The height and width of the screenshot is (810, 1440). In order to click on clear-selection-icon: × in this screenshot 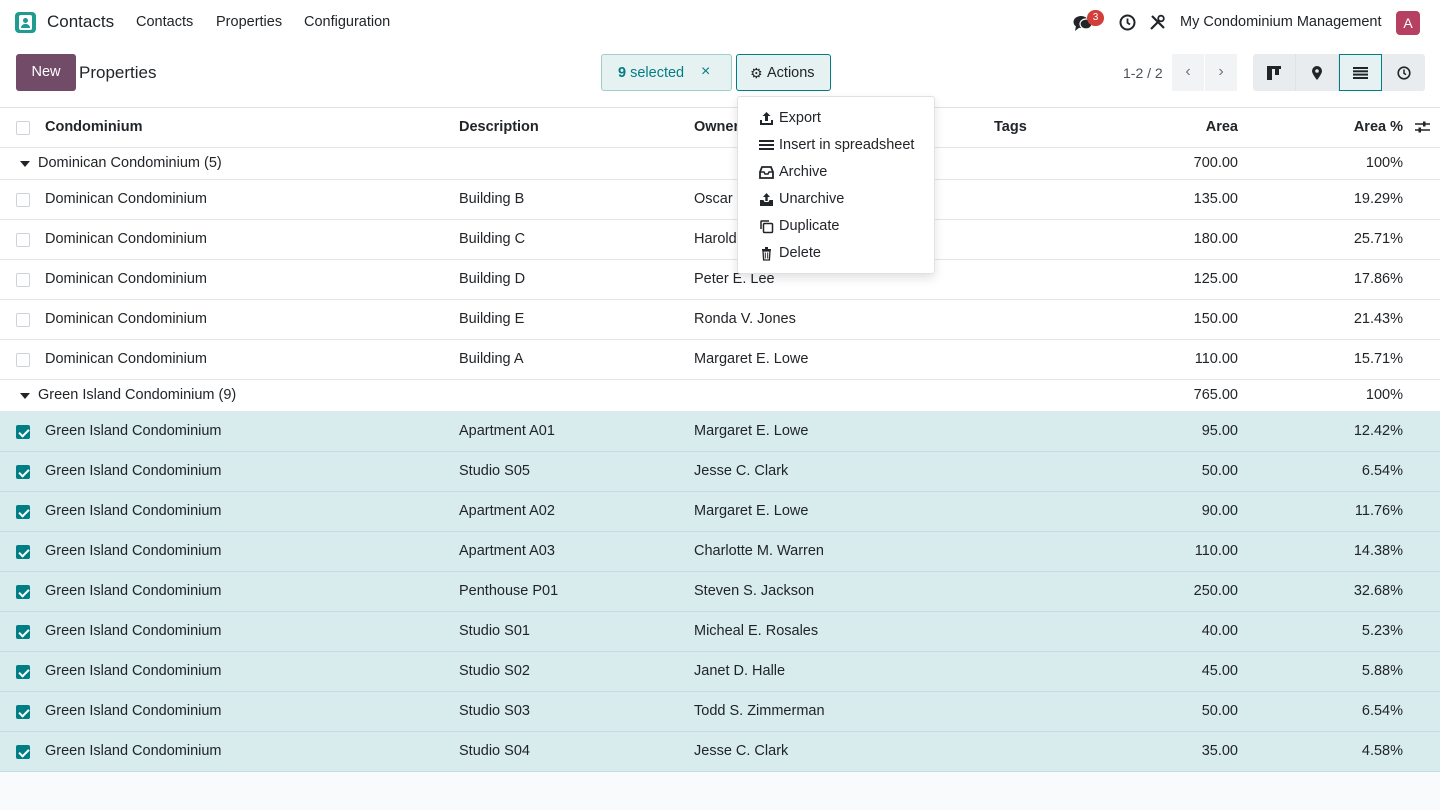, I will do `click(706, 71)`.